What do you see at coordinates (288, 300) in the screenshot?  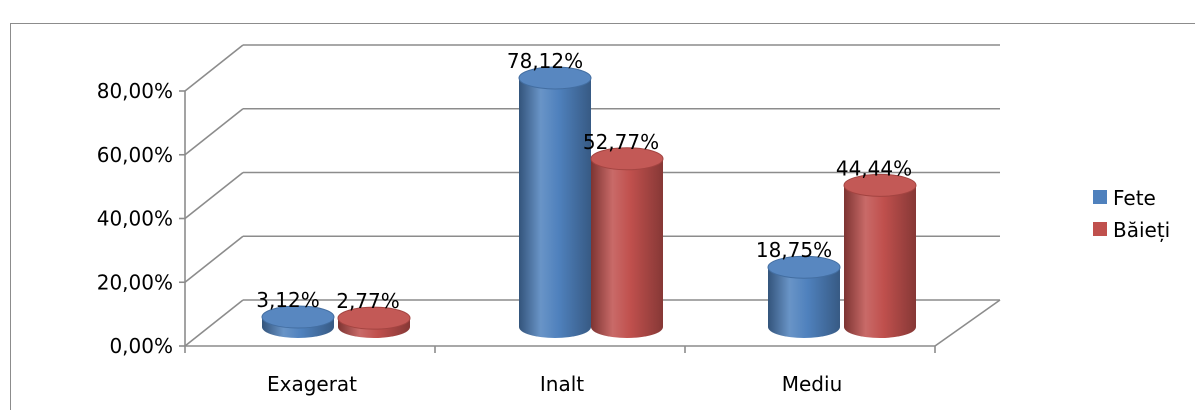 I see `data-label: 3,12%` at bounding box center [288, 300].